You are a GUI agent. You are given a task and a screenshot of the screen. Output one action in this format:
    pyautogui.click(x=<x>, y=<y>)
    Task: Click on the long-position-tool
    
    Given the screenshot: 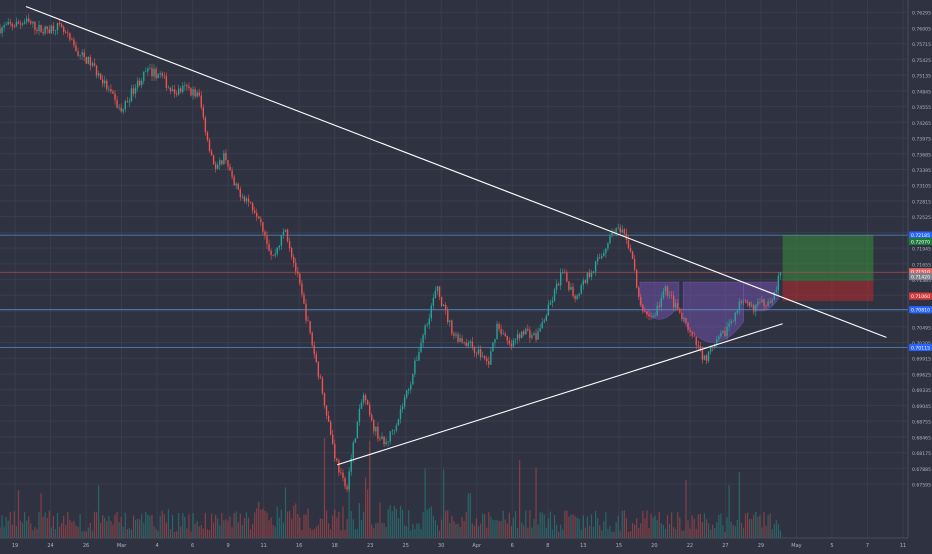 What is the action you would take?
    pyautogui.click(x=828, y=268)
    